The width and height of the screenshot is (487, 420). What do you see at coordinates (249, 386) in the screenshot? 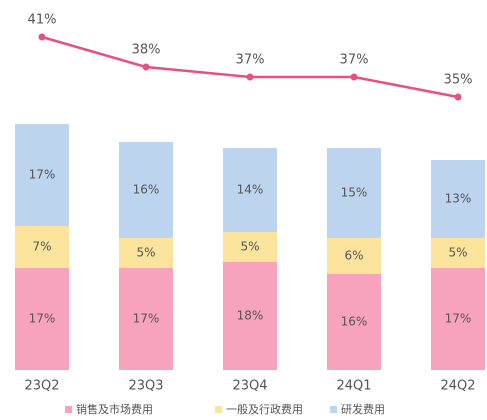
I see `x-tick-label: 23Q4` at bounding box center [249, 386].